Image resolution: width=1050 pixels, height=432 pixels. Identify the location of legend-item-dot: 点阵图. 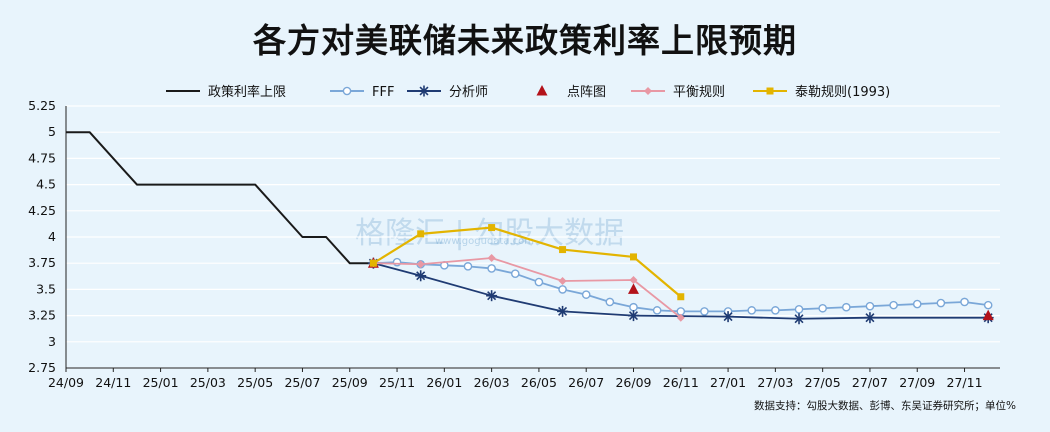
(571, 92).